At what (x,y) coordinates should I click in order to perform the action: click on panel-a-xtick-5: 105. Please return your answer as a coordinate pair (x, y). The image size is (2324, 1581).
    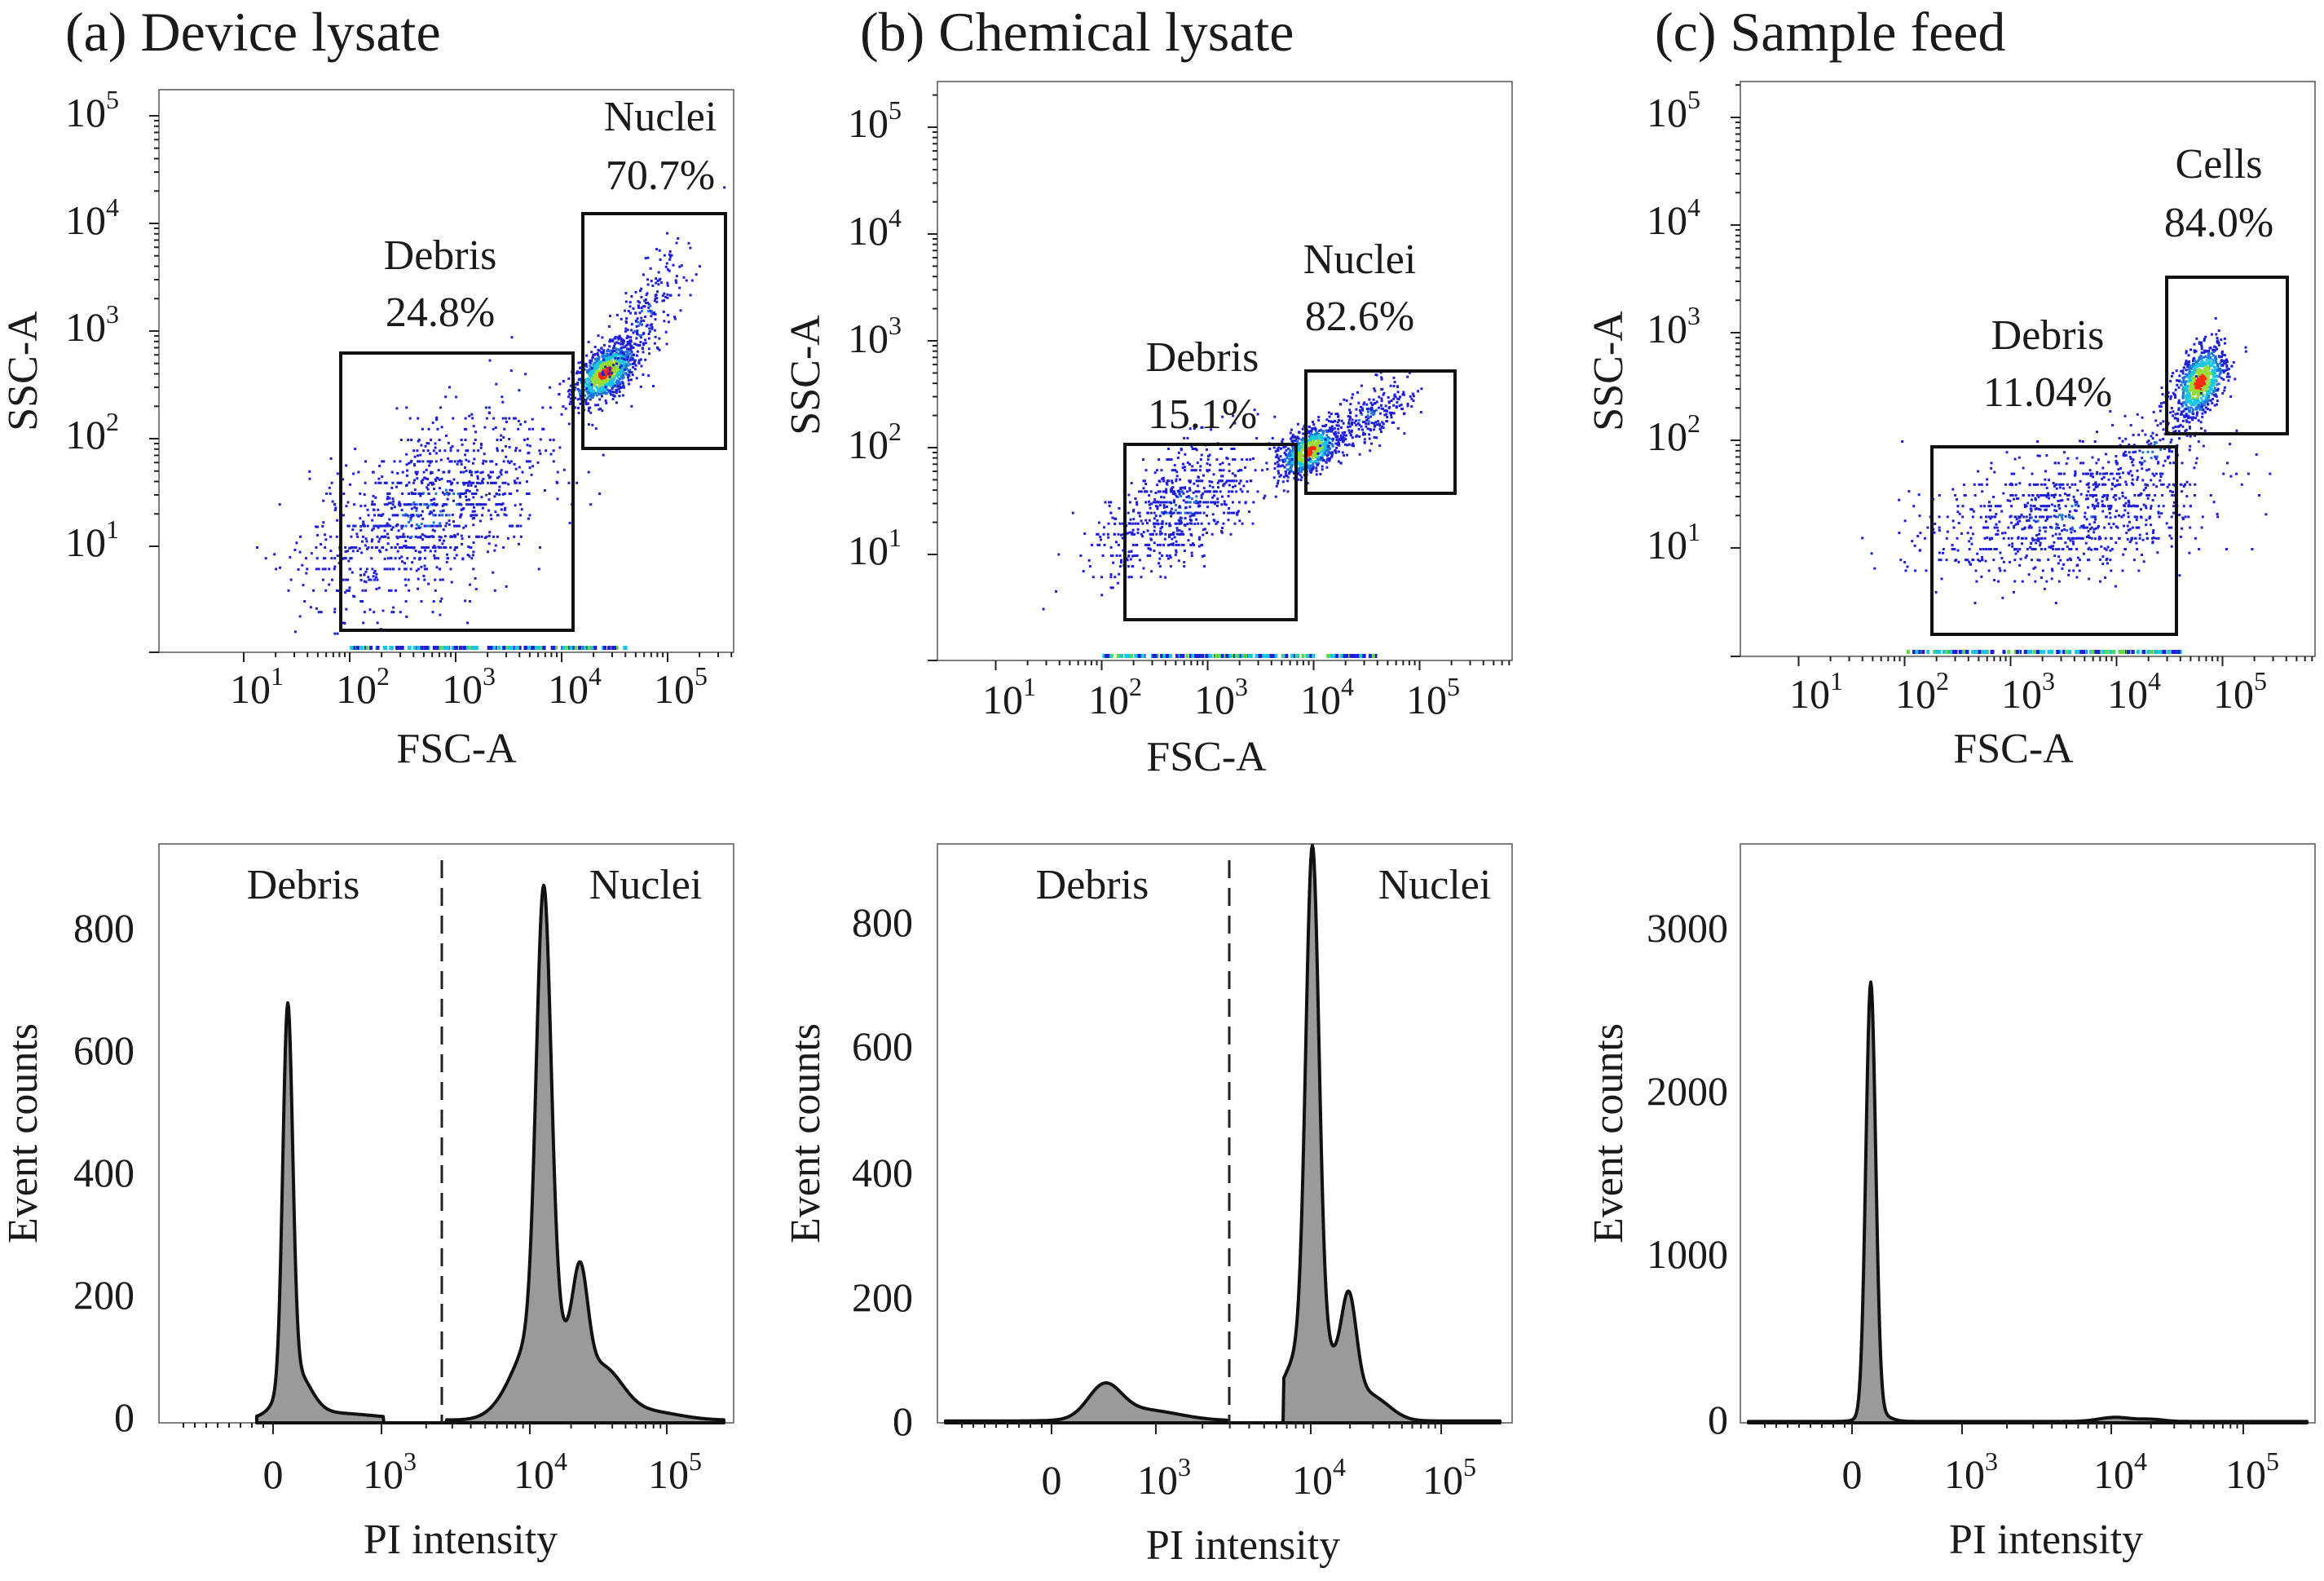
    Looking at the image, I should click on (681, 686).